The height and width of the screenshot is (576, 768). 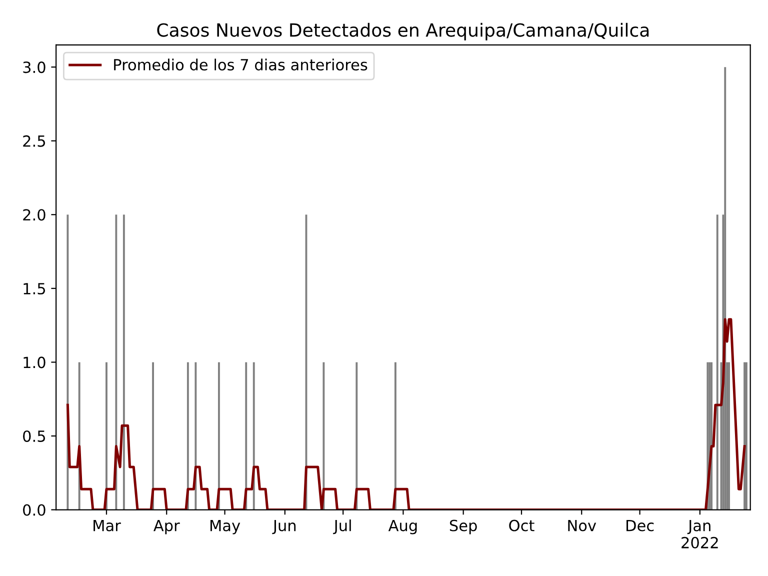 I want to click on x-tick-label: Sep, so click(x=463, y=527).